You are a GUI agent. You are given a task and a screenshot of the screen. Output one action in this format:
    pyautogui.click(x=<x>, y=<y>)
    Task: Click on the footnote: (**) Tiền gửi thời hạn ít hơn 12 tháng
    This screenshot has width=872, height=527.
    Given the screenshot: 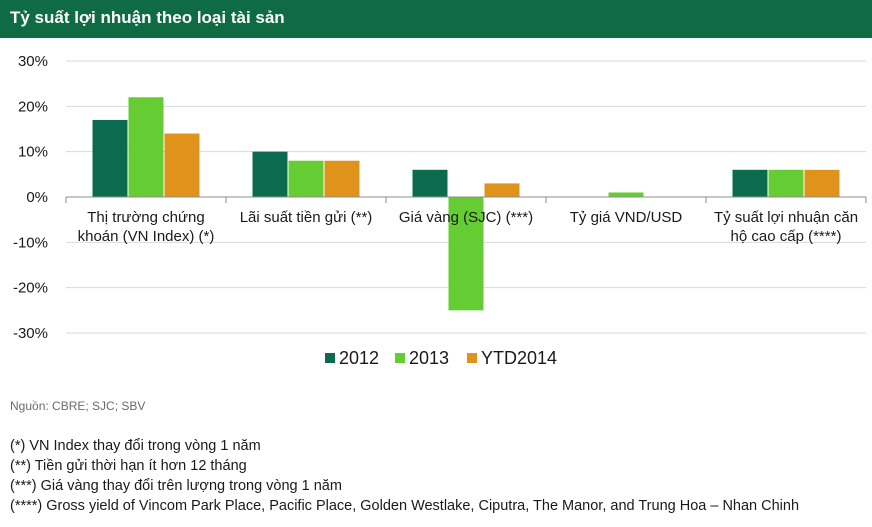 What is the action you would take?
    pyautogui.click(x=128, y=466)
    